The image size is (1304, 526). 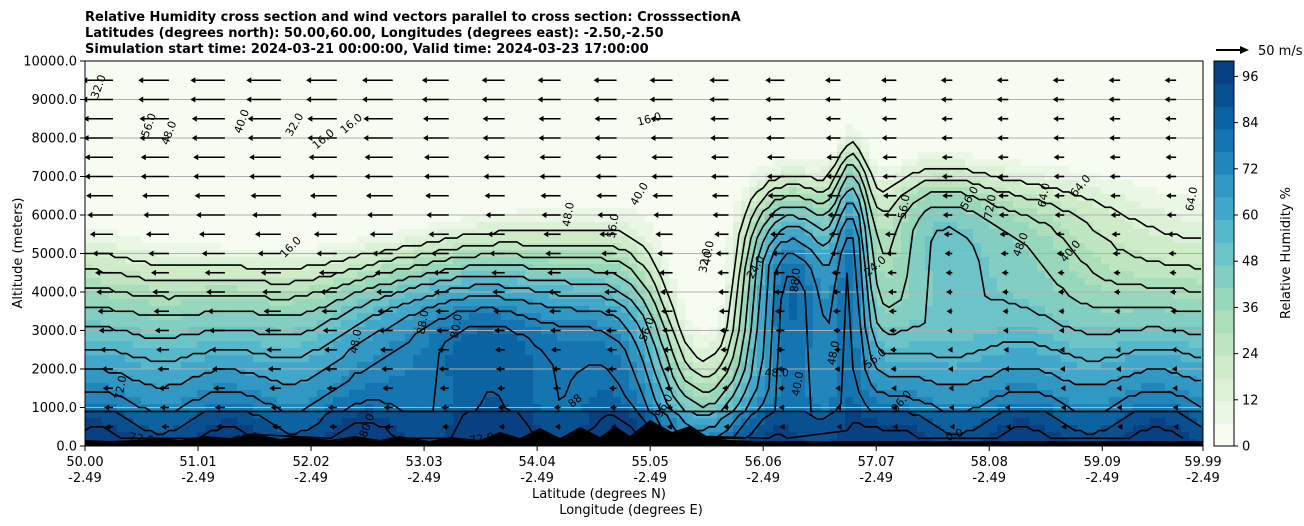 I want to click on colorbar-swatch, so click(x=1224, y=186).